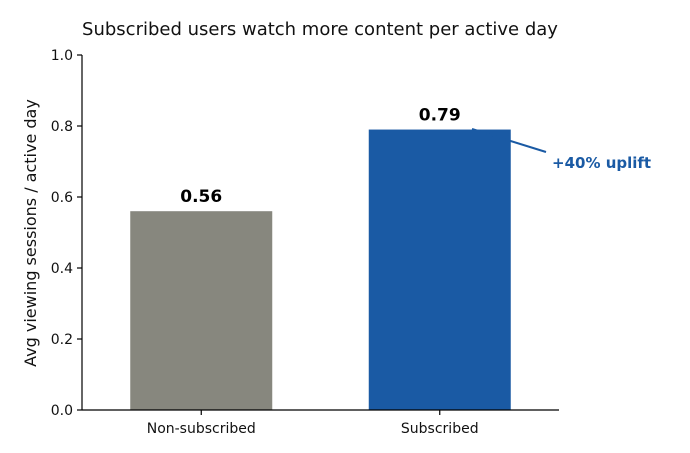  I want to click on y-tick-label: 0.8, so click(62, 127).